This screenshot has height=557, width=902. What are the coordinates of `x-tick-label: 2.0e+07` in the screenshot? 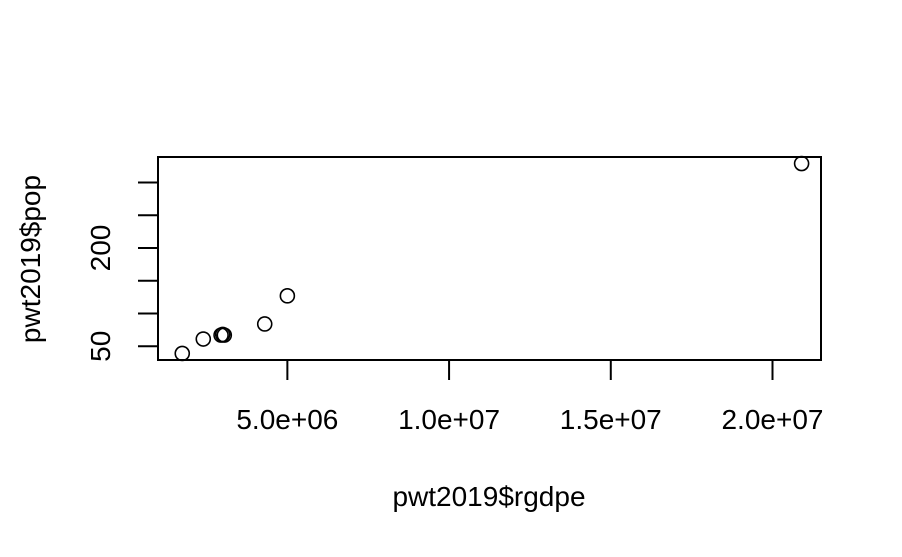 It's located at (772, 419).